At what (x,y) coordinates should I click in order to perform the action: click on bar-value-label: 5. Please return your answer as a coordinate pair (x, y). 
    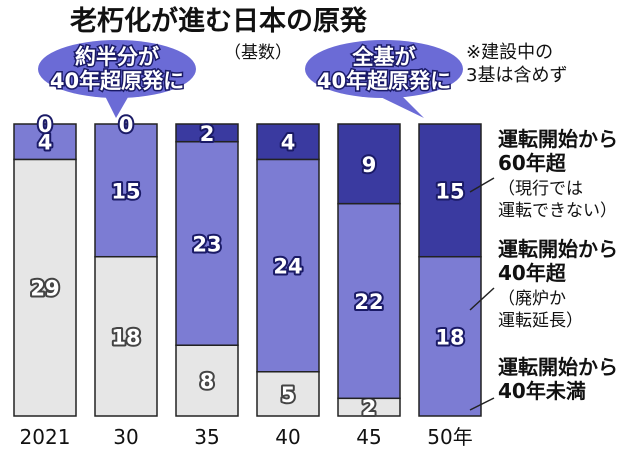
    Looking at the image, I should click on (288, 395).